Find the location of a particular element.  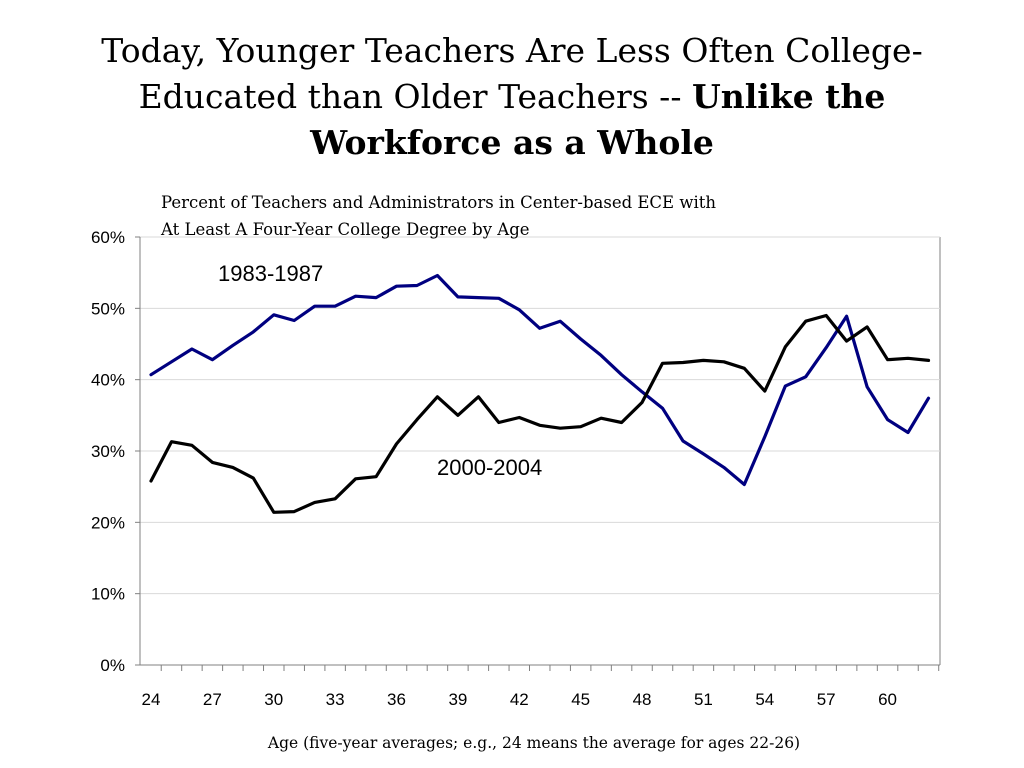

y-tick-label: 40% is located at coordinates (108, 380).